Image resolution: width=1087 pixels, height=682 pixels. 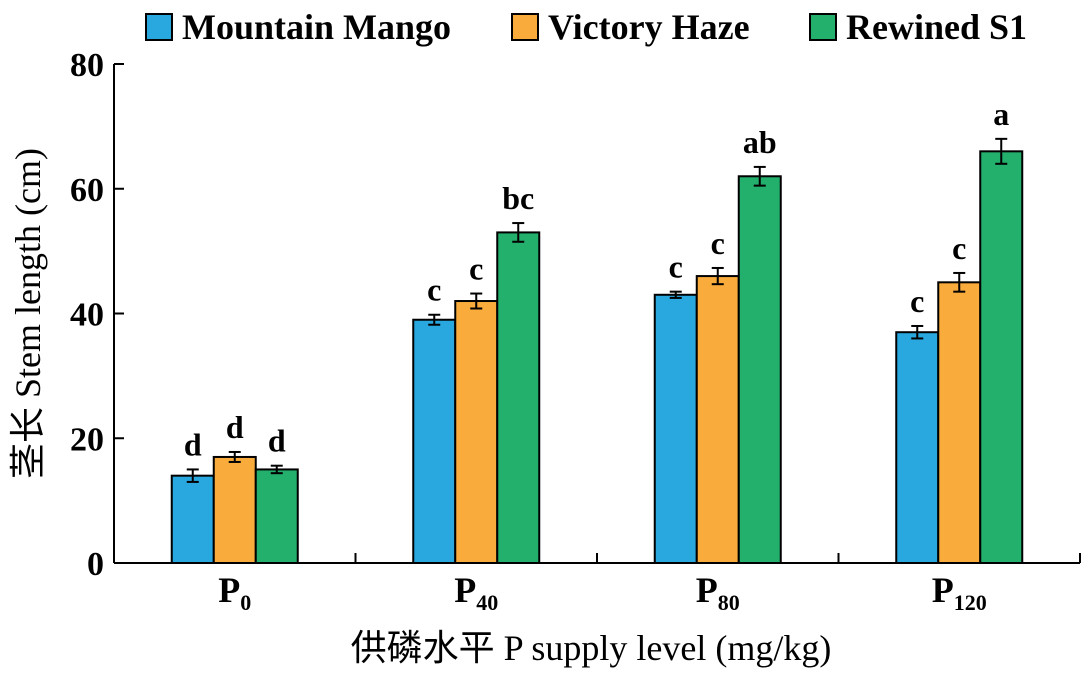 What do you see at coordinates (760, 142) in the screenshot?
I see `significance-label: ab` at bounding box center [760, 142].